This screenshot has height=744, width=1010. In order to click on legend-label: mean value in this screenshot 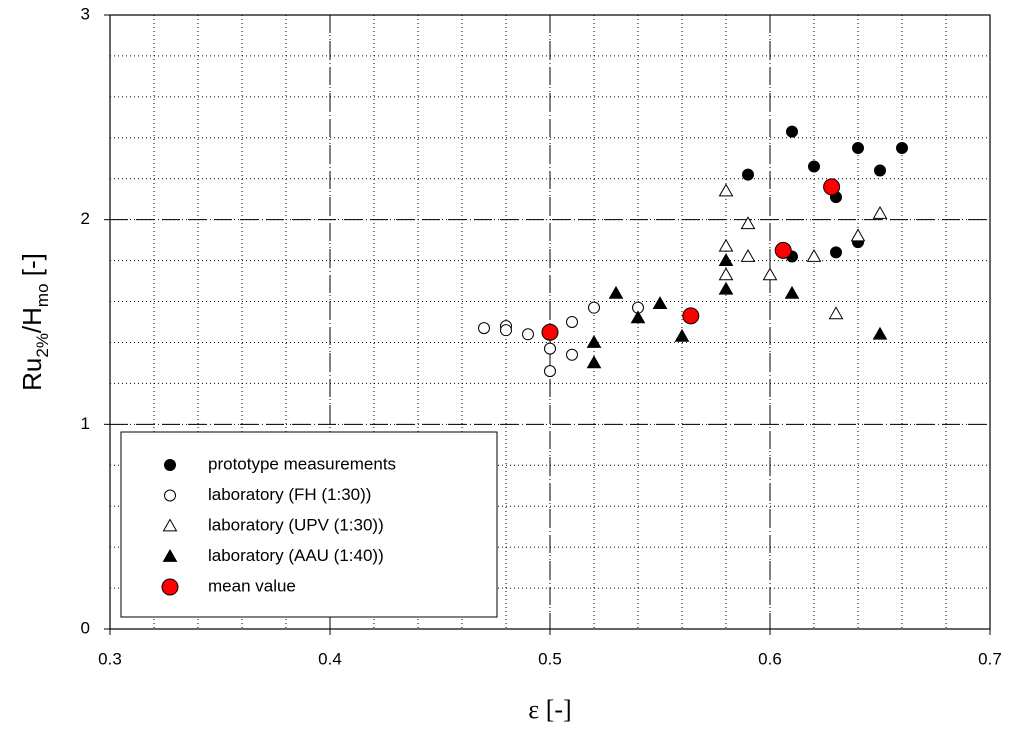, I will do `click(252, 585)`.